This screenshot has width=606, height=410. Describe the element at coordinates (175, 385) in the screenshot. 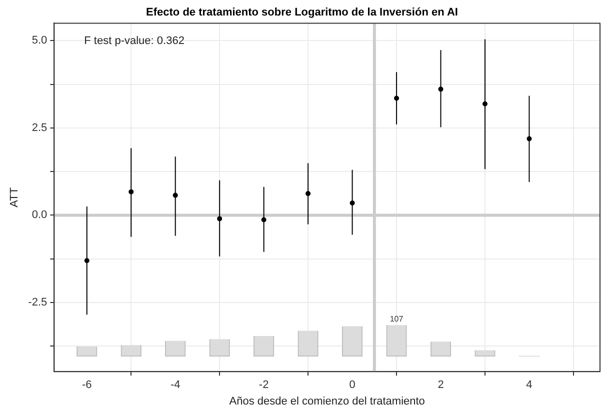

I see `x-tick-label: -4` at that location.